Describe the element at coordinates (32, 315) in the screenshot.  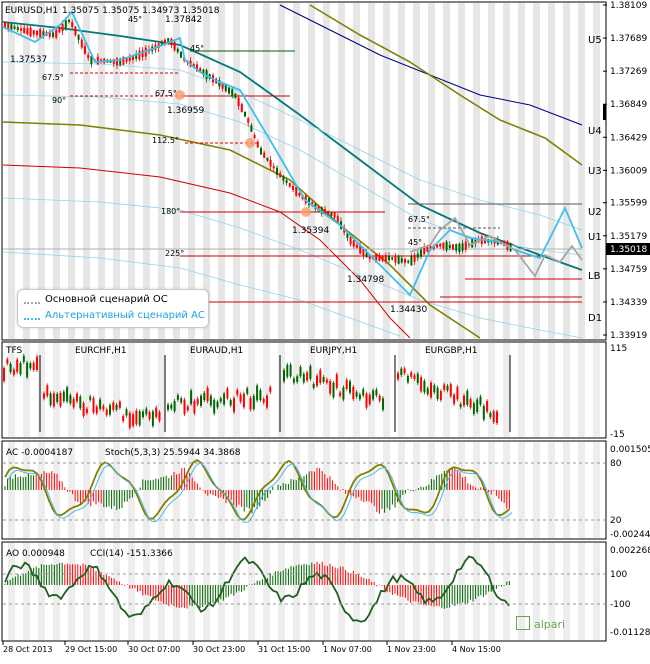
I see `legend-alt-swatch` at that location.